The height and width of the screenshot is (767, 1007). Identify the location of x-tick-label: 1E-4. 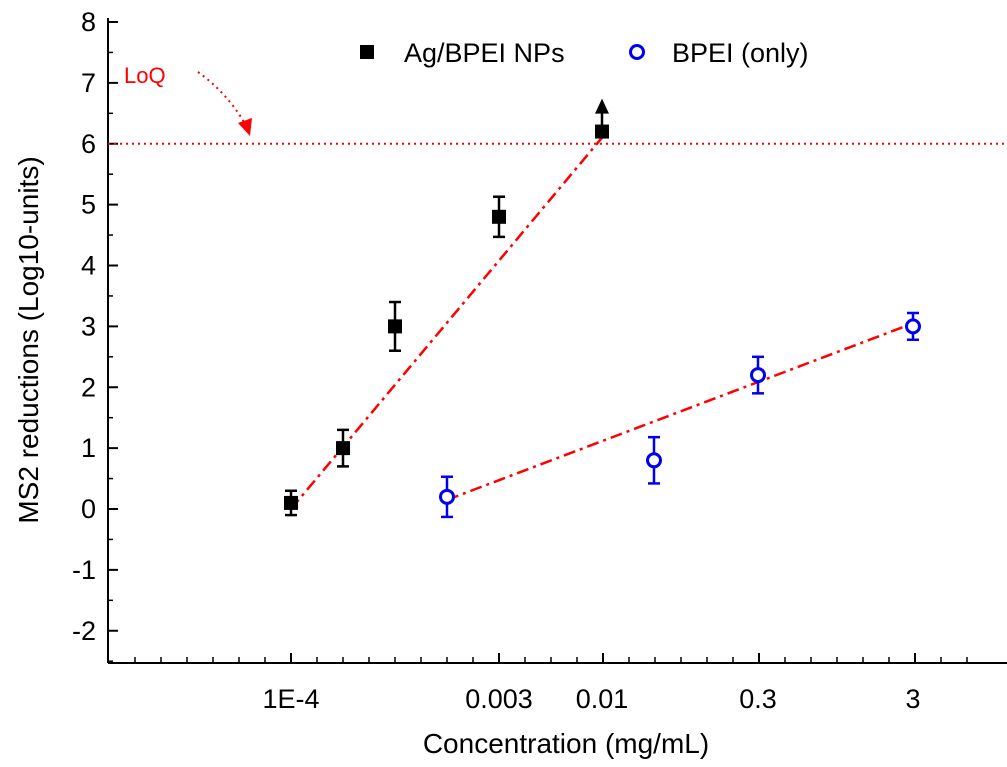
(290, 699).